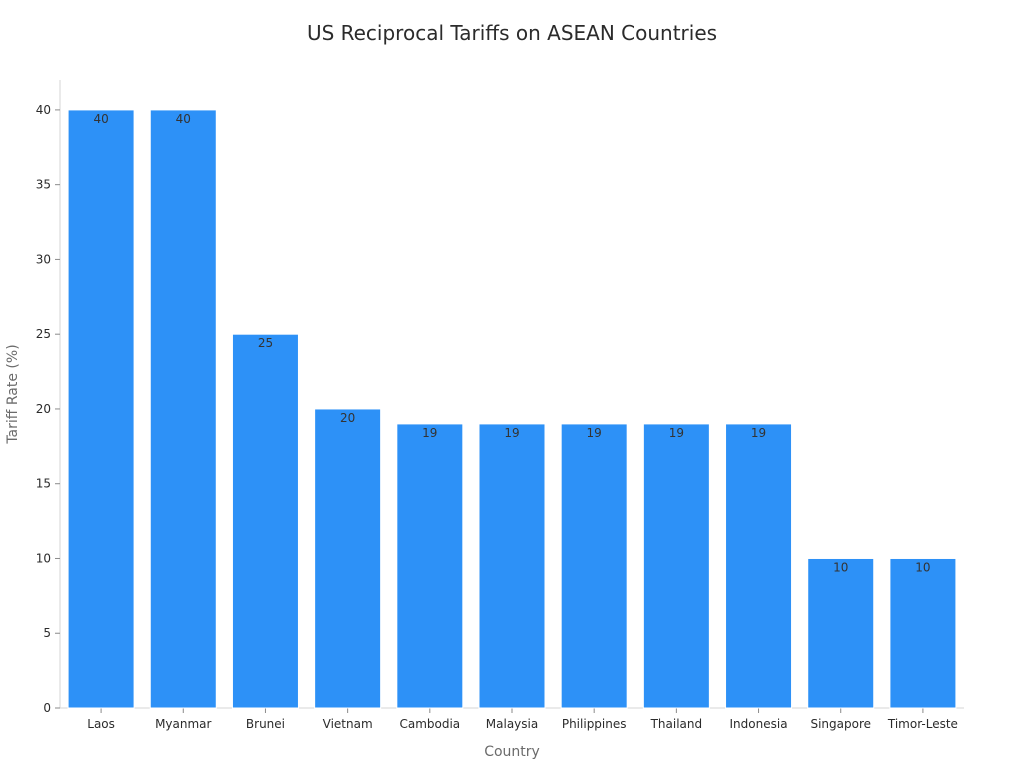  Describe the element at coordinates (101, 724) in the screenshot. I see `x-tick-label: Laos` at that location.